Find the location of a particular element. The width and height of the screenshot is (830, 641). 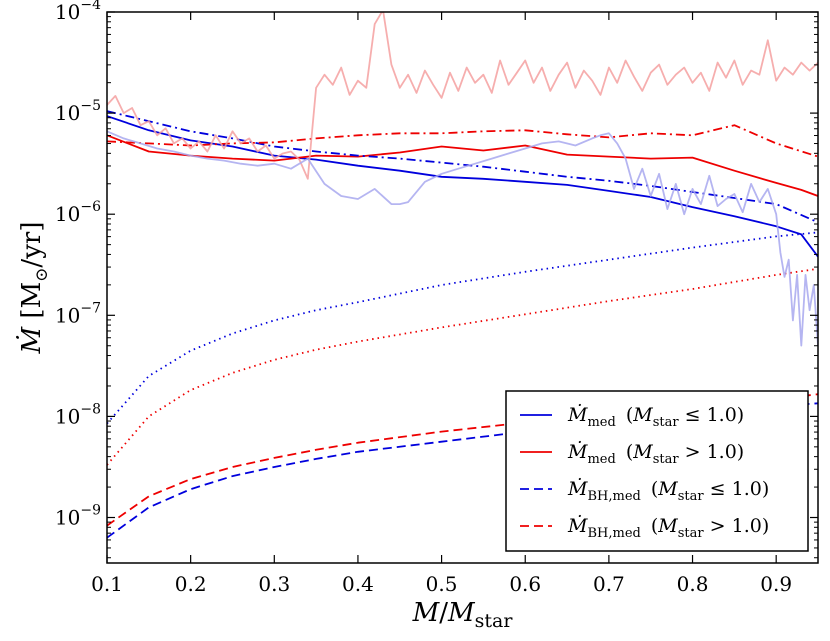

y-tick-label: 10⁻⁵ is located at coordinates (78, 111).